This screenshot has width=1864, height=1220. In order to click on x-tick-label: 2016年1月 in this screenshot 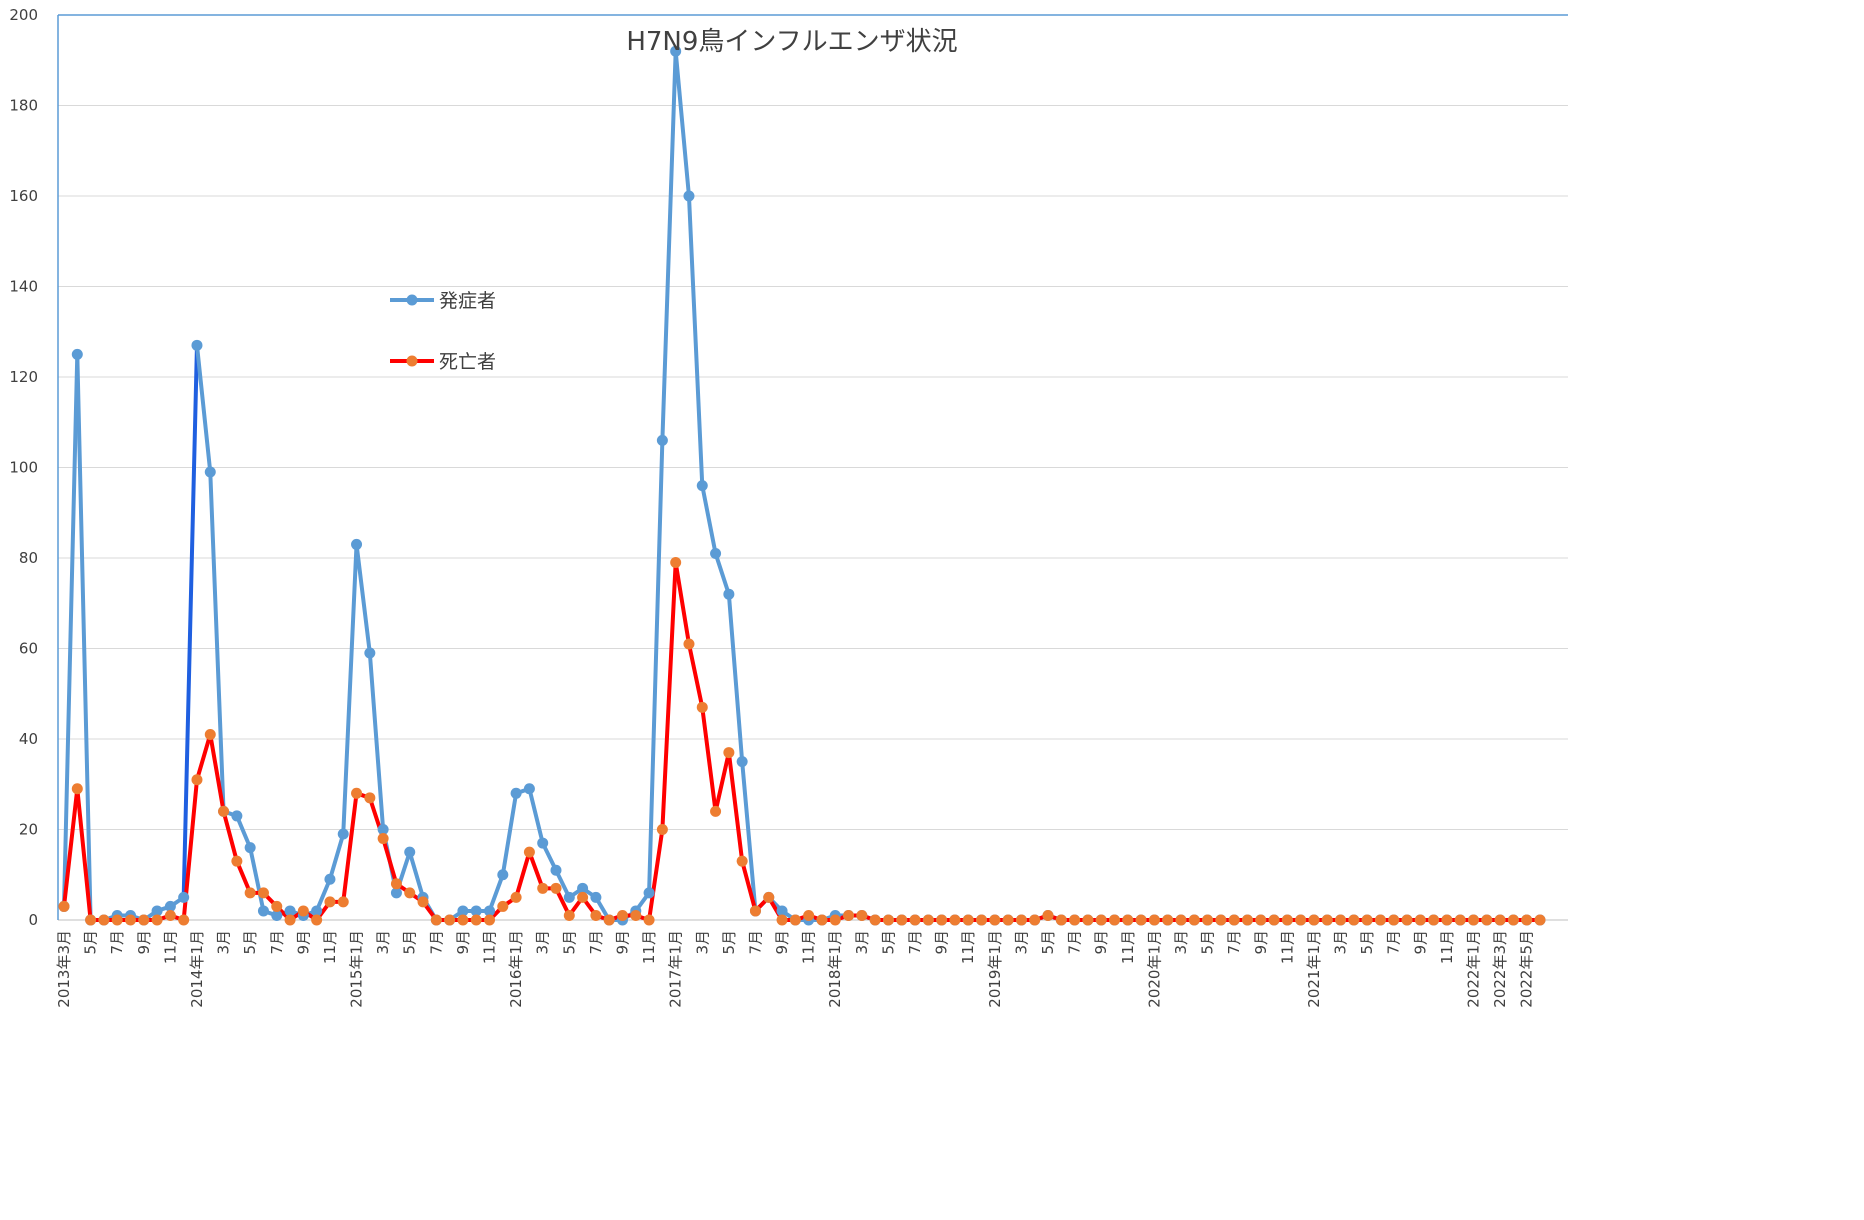, I will do `click(516, 969)`.